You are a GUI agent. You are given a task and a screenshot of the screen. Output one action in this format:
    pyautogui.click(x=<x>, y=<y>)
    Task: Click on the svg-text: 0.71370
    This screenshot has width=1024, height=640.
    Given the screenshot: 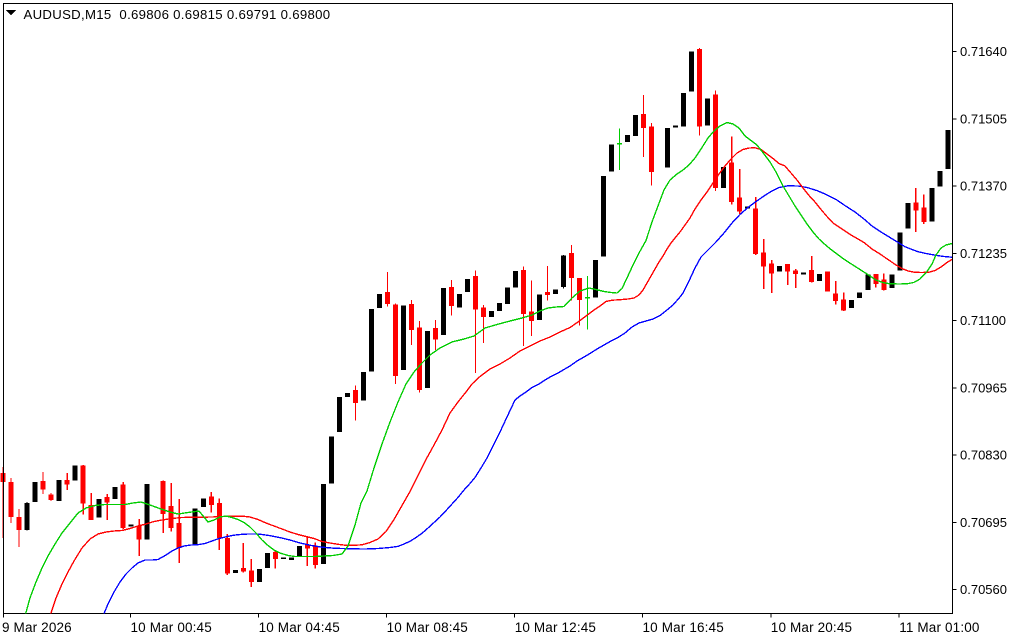 What is the action you would take?
    pyautogui.click(x=983, y=186)
    